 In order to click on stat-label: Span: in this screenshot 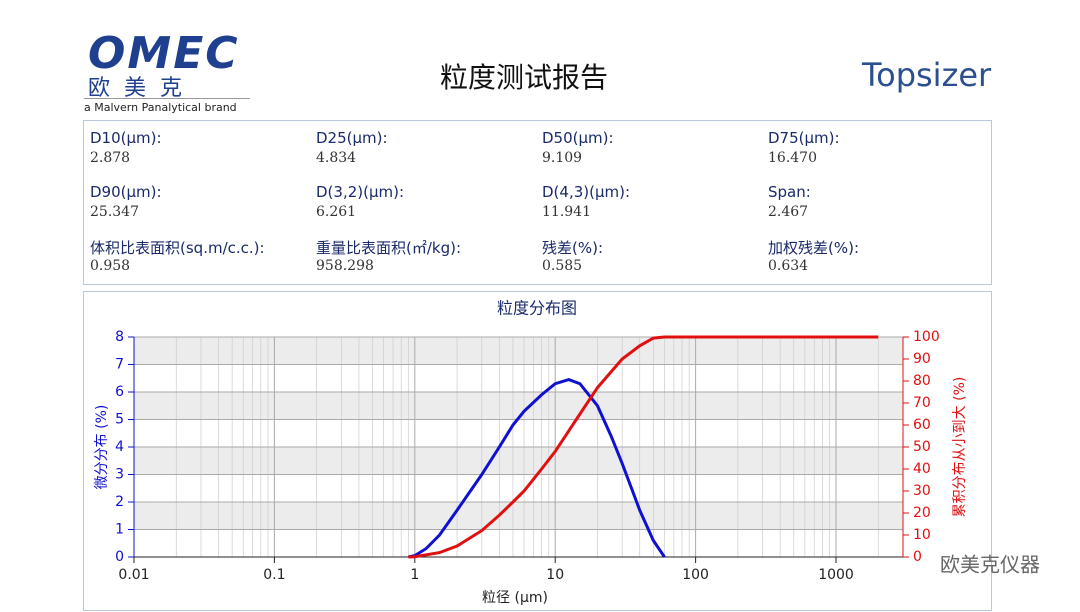, I will do `click(789, 192)`.